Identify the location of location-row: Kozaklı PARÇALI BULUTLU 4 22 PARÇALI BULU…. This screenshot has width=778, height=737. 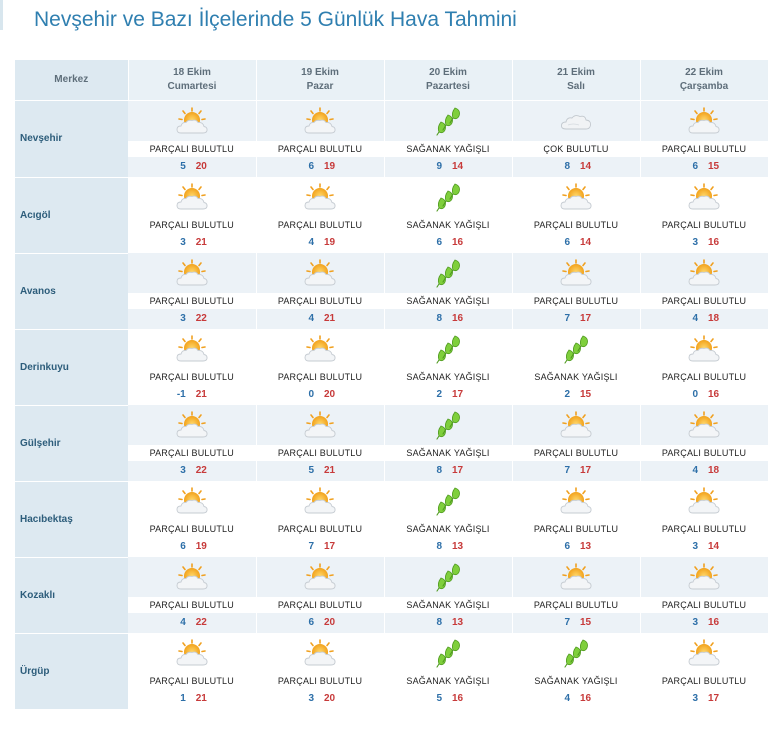
(392, 595).